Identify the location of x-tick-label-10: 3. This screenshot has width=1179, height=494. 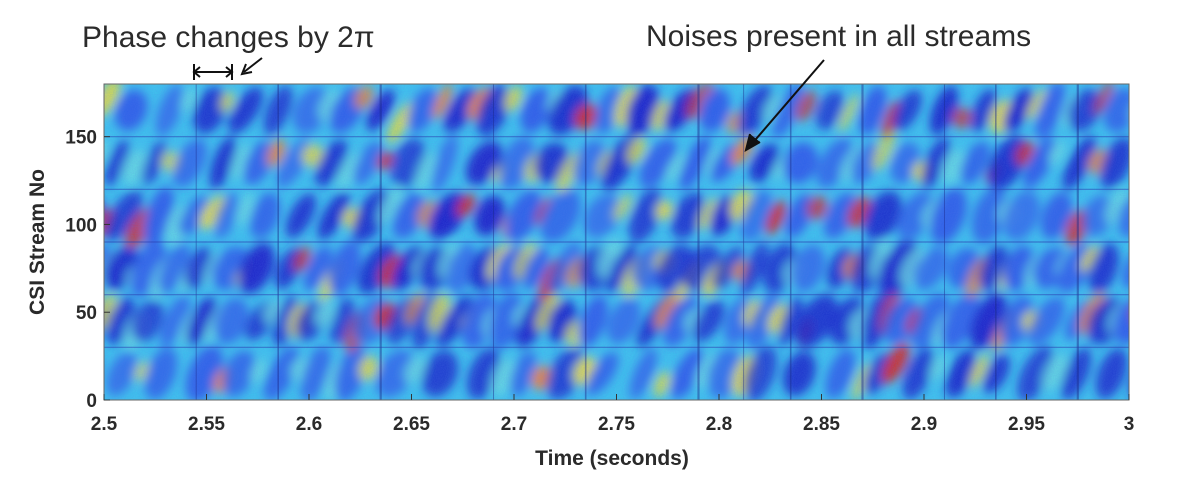
(1129, 424).